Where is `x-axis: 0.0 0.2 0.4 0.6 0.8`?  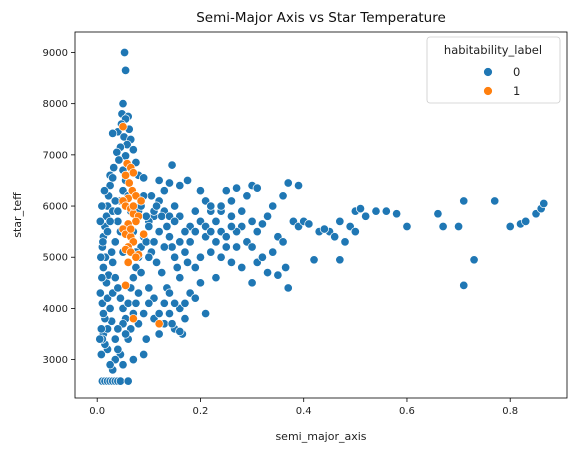
x-axis: 0.0 0.2 0.4 0.6 0.8 is located at coordinates (303, 407).